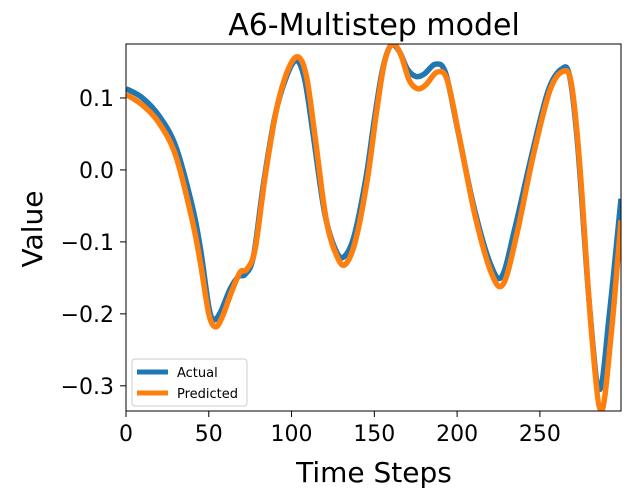 The width and height of the screenshot is (631, 500). Describe the element at coordinates (540, 434) in the screenshot. I see `x-tick-label: 250` at that location.